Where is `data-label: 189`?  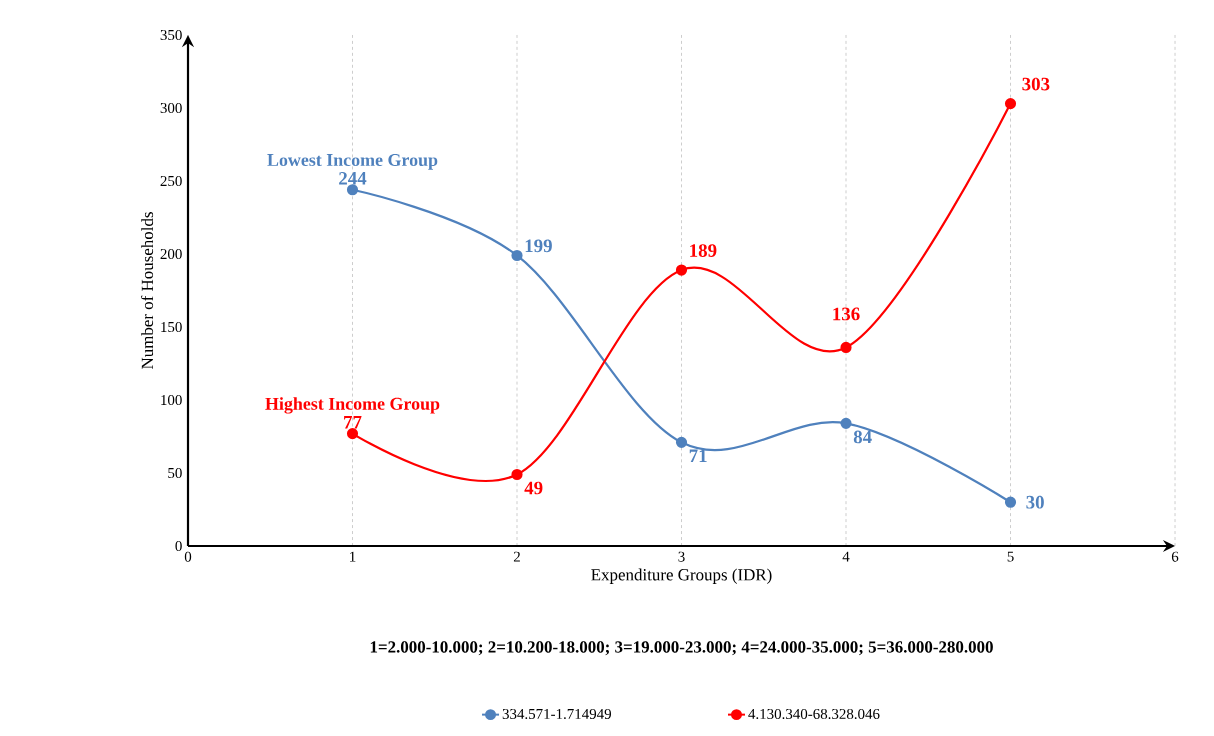
data-label: 189 is located at coordinates (703, 250).